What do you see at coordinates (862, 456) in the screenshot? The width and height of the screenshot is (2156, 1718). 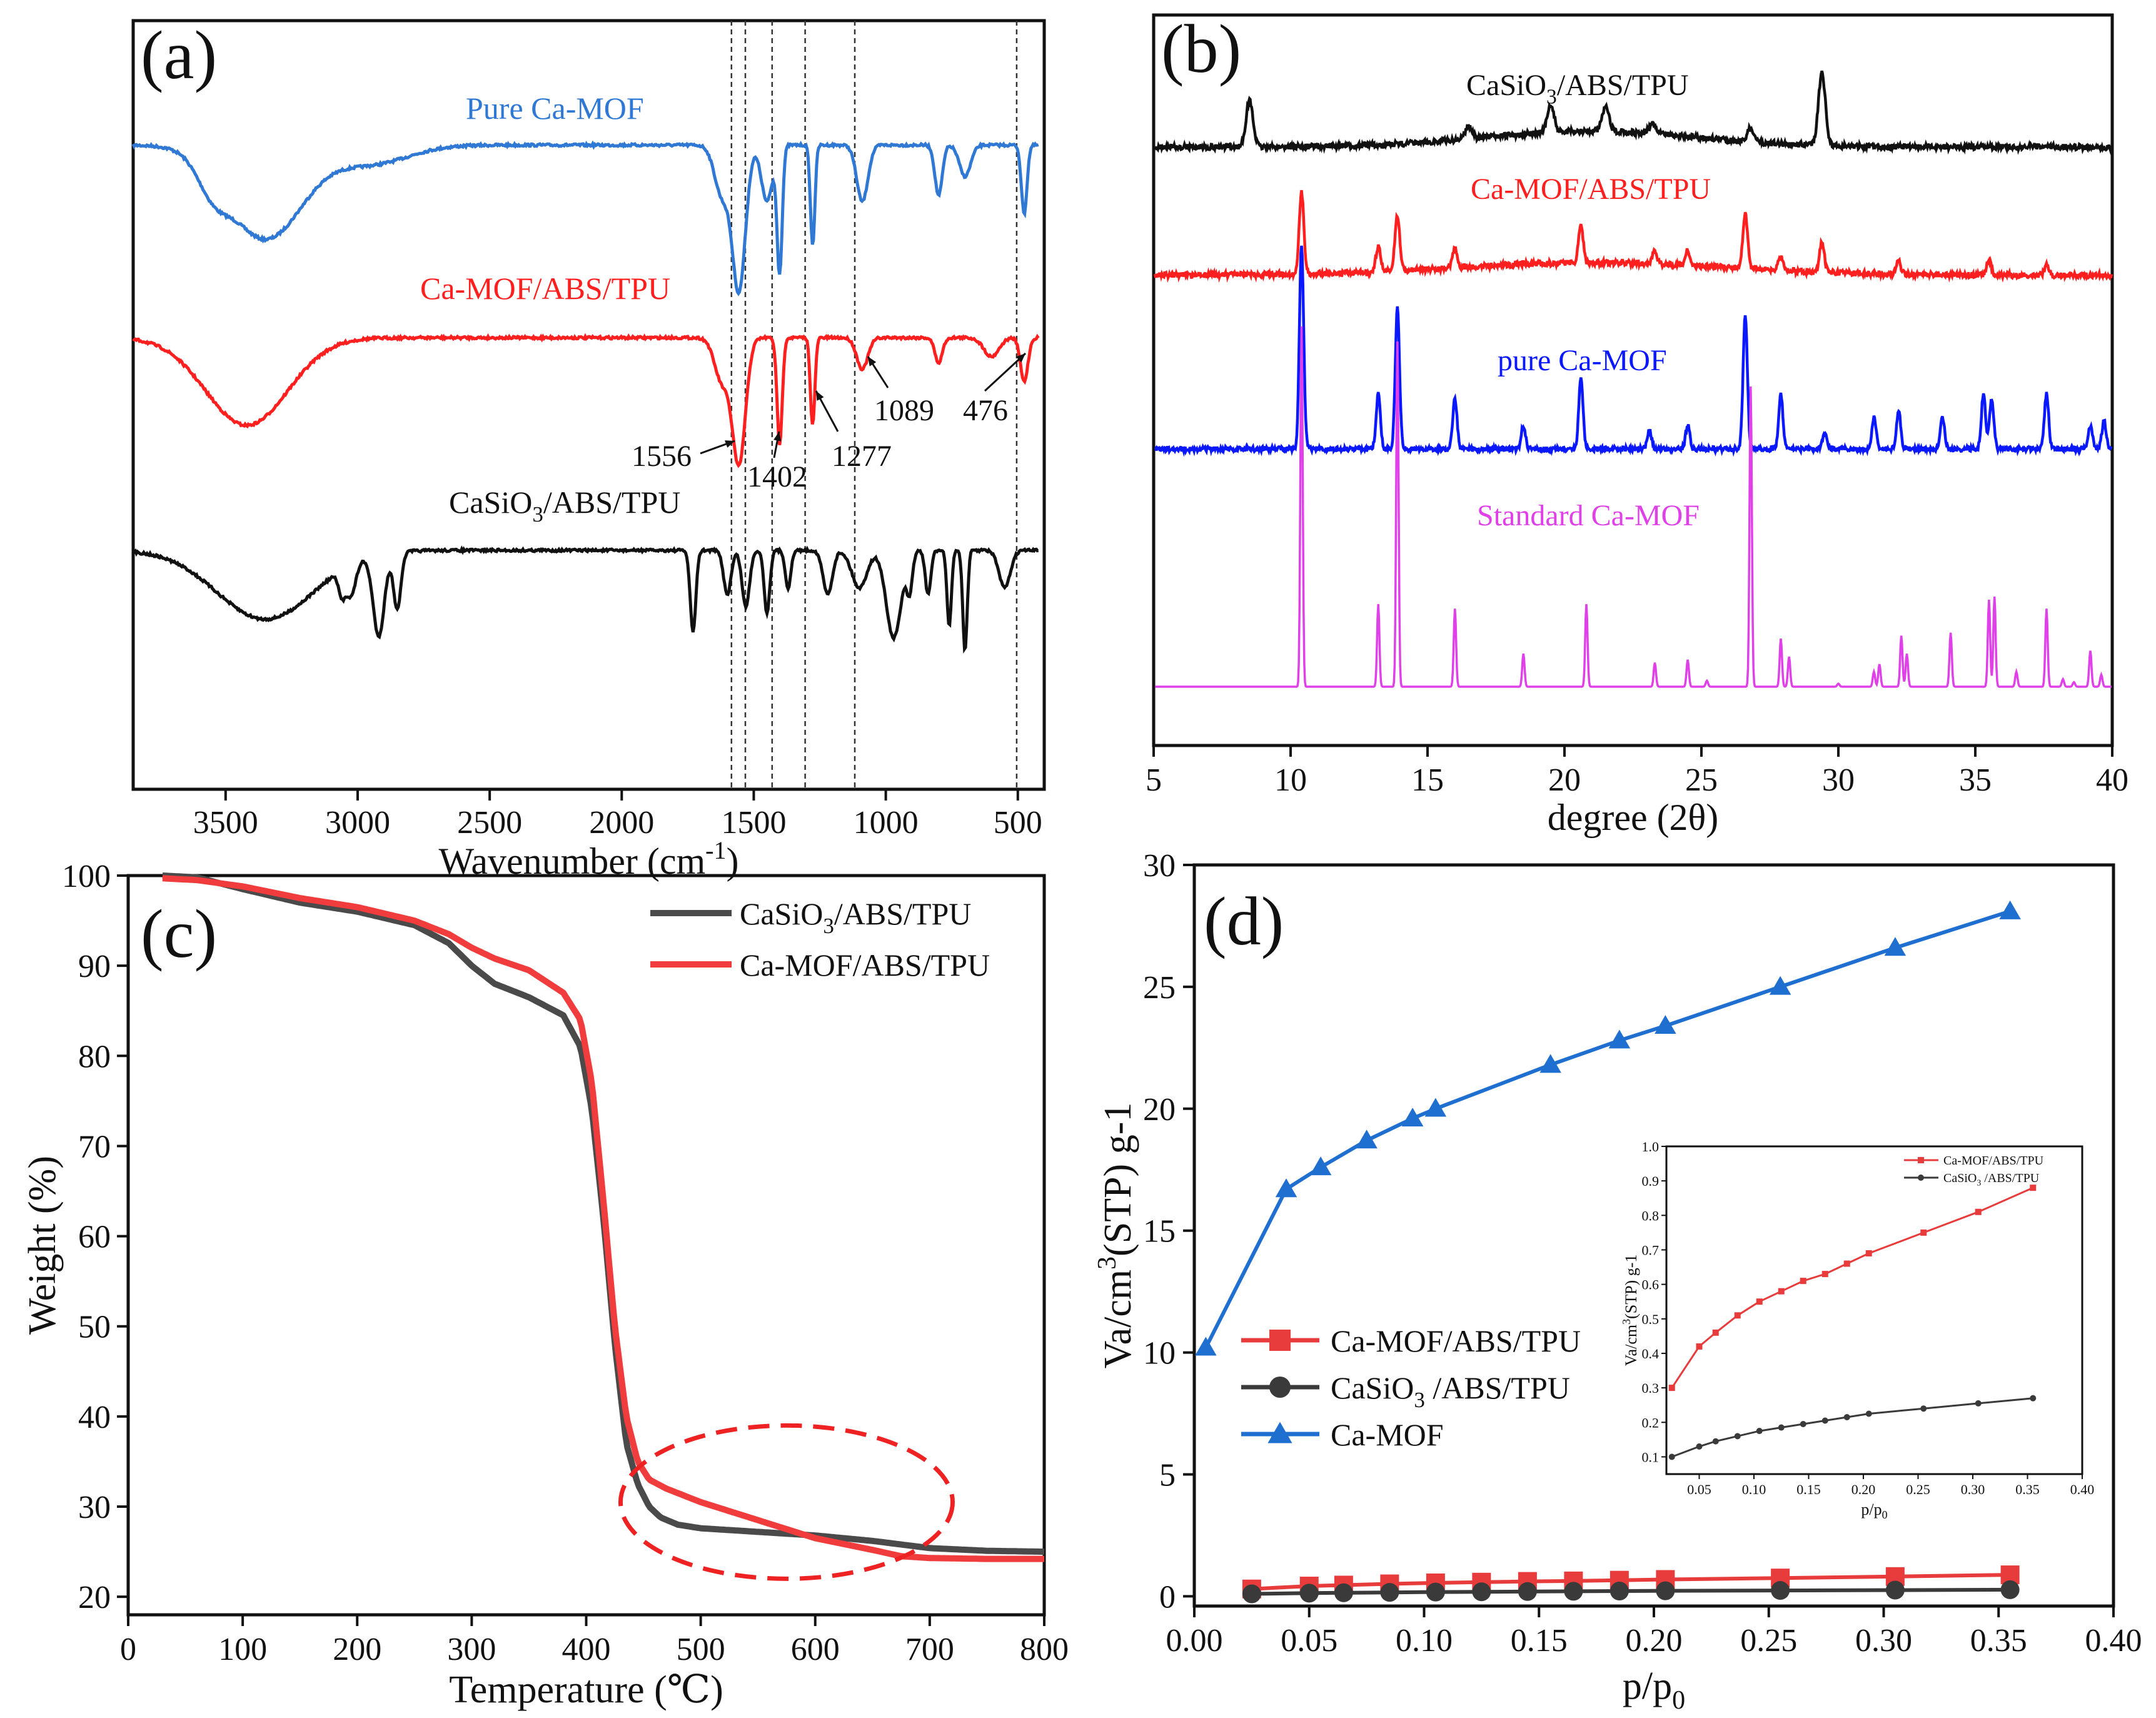 I see `peak-annotation: 1277` at bounding box center [862, 456].